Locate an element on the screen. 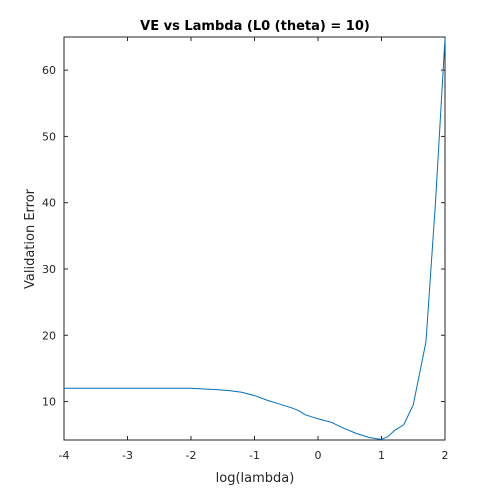 The height and width of the screenshot is (495, 492). x-axis-label: log(lambda) is located at coordinates (255, 478).